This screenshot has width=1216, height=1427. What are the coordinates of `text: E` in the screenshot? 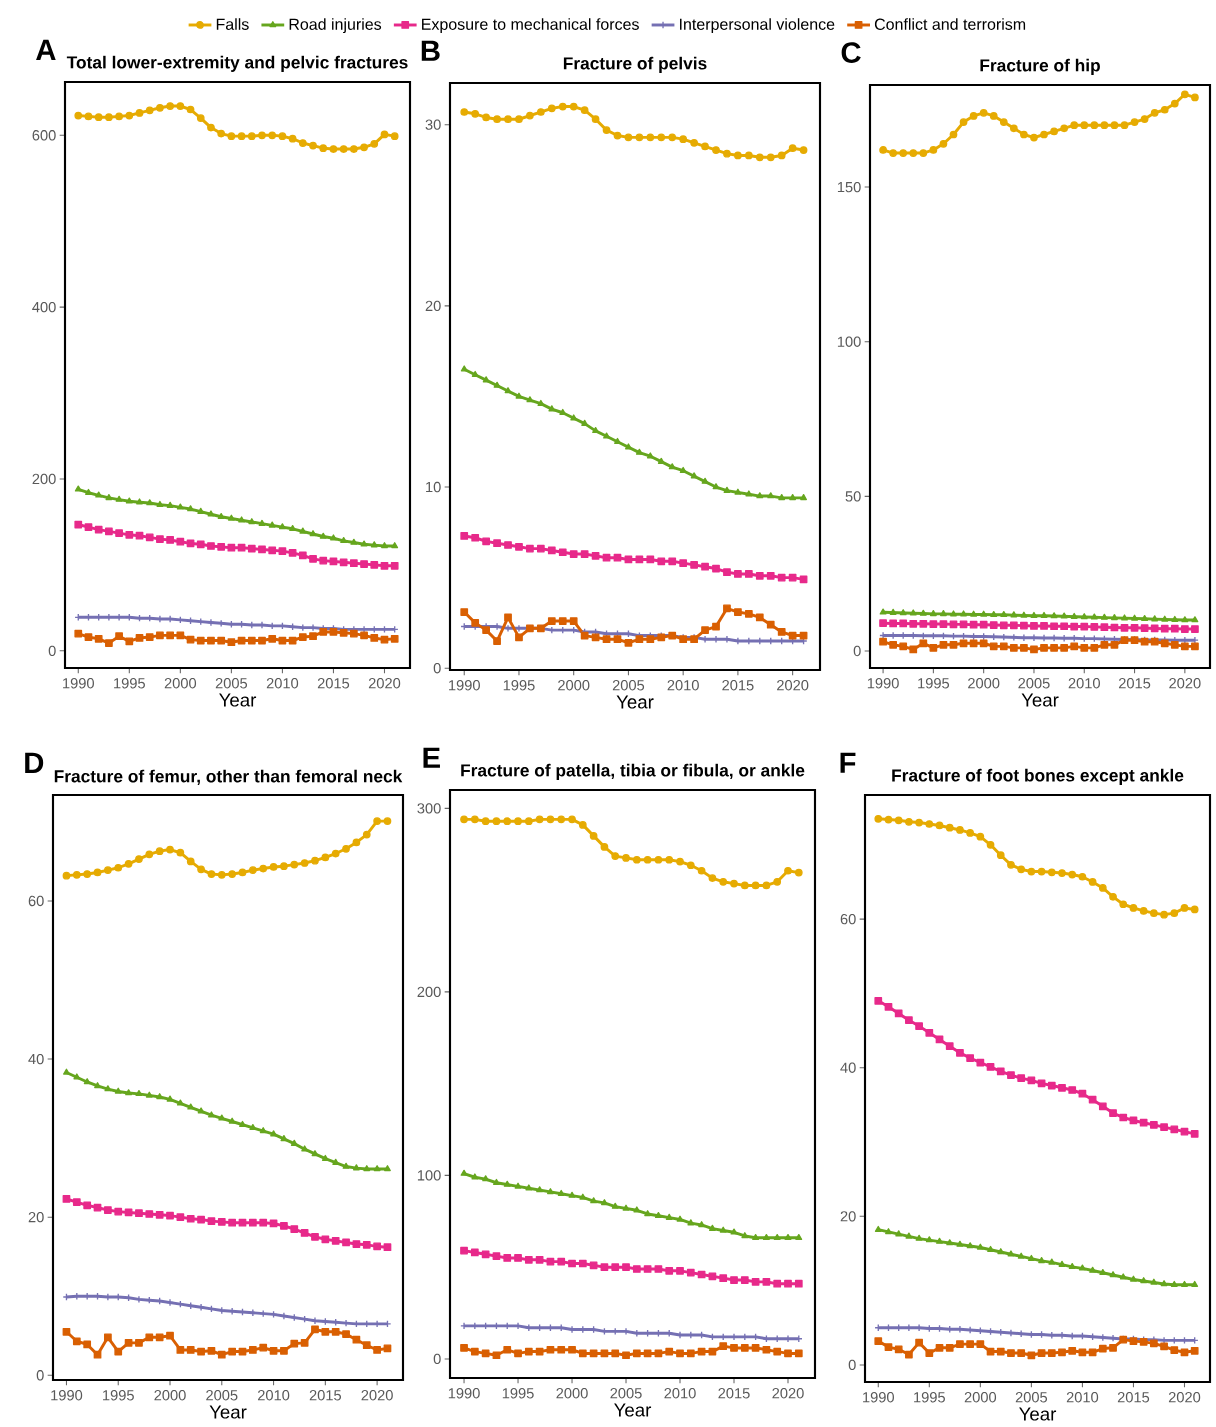 It's located at (431, 757).